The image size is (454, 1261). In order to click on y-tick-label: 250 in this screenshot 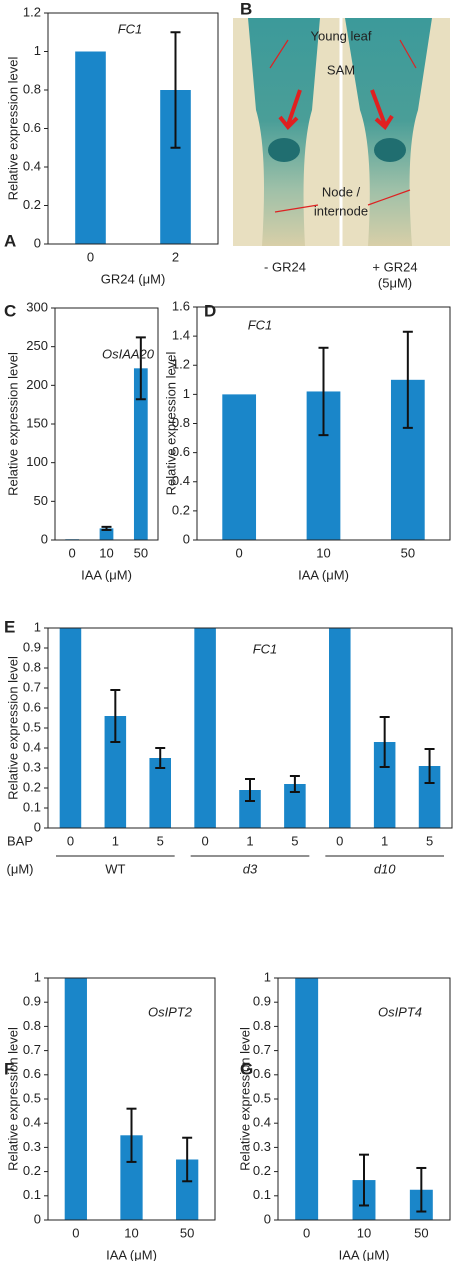, I will do `click(37, 345)`.